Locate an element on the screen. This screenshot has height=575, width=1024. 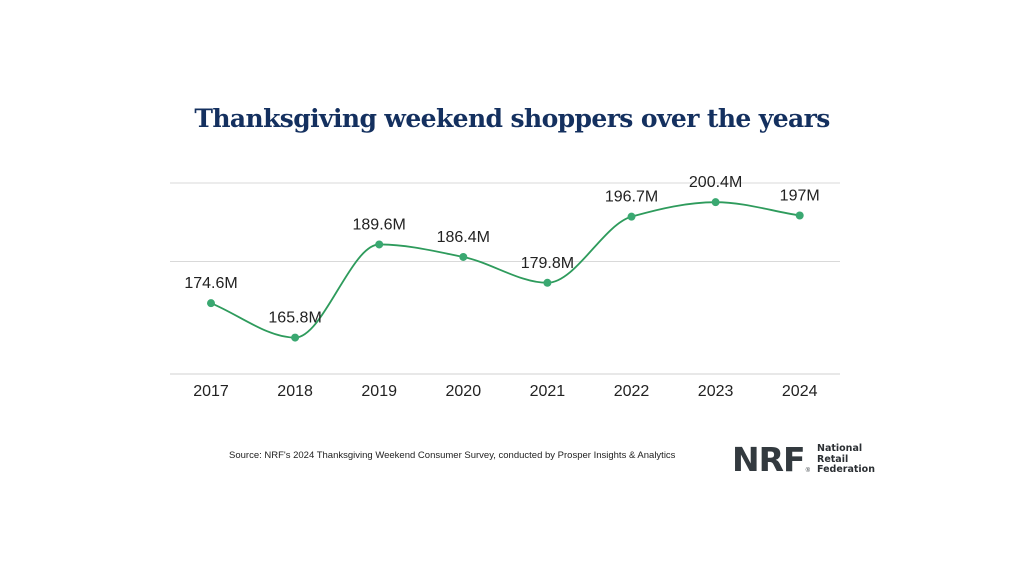
x-tick-label-2020: 2020 is located at coordinates (464, 391).